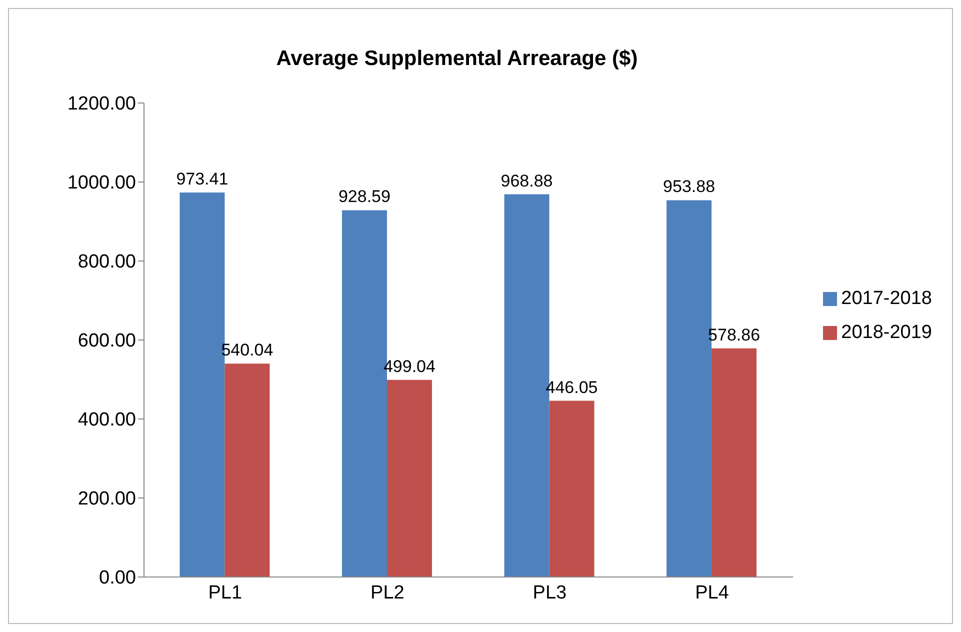 The image size is (961, 632). Describe the element at coordinates (886, 298) in the screenshot. I see `legend-label: 2017-2018` at that location.